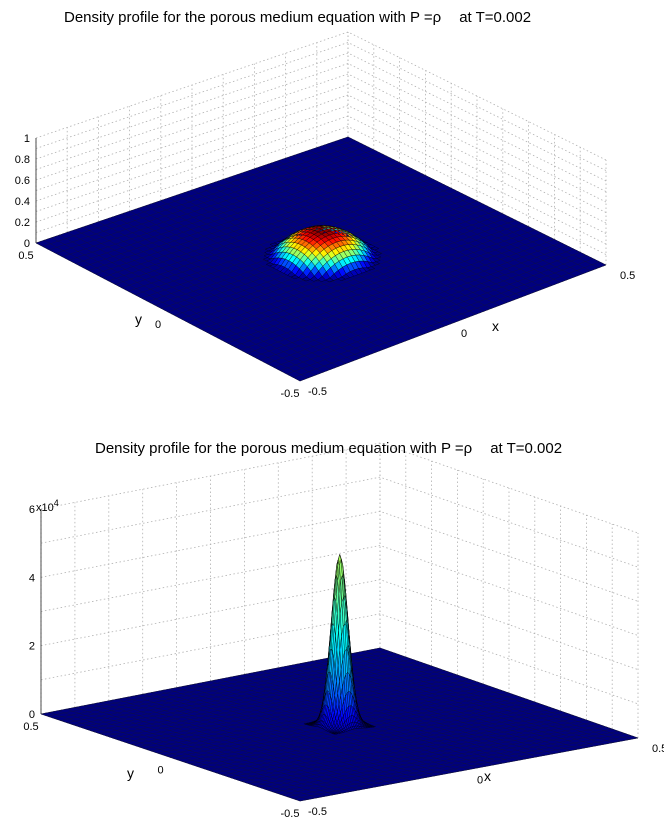 The width and height of the screenshot is (664, 824). I want to click on z-tick-label: 0.6, so click(22, 181).